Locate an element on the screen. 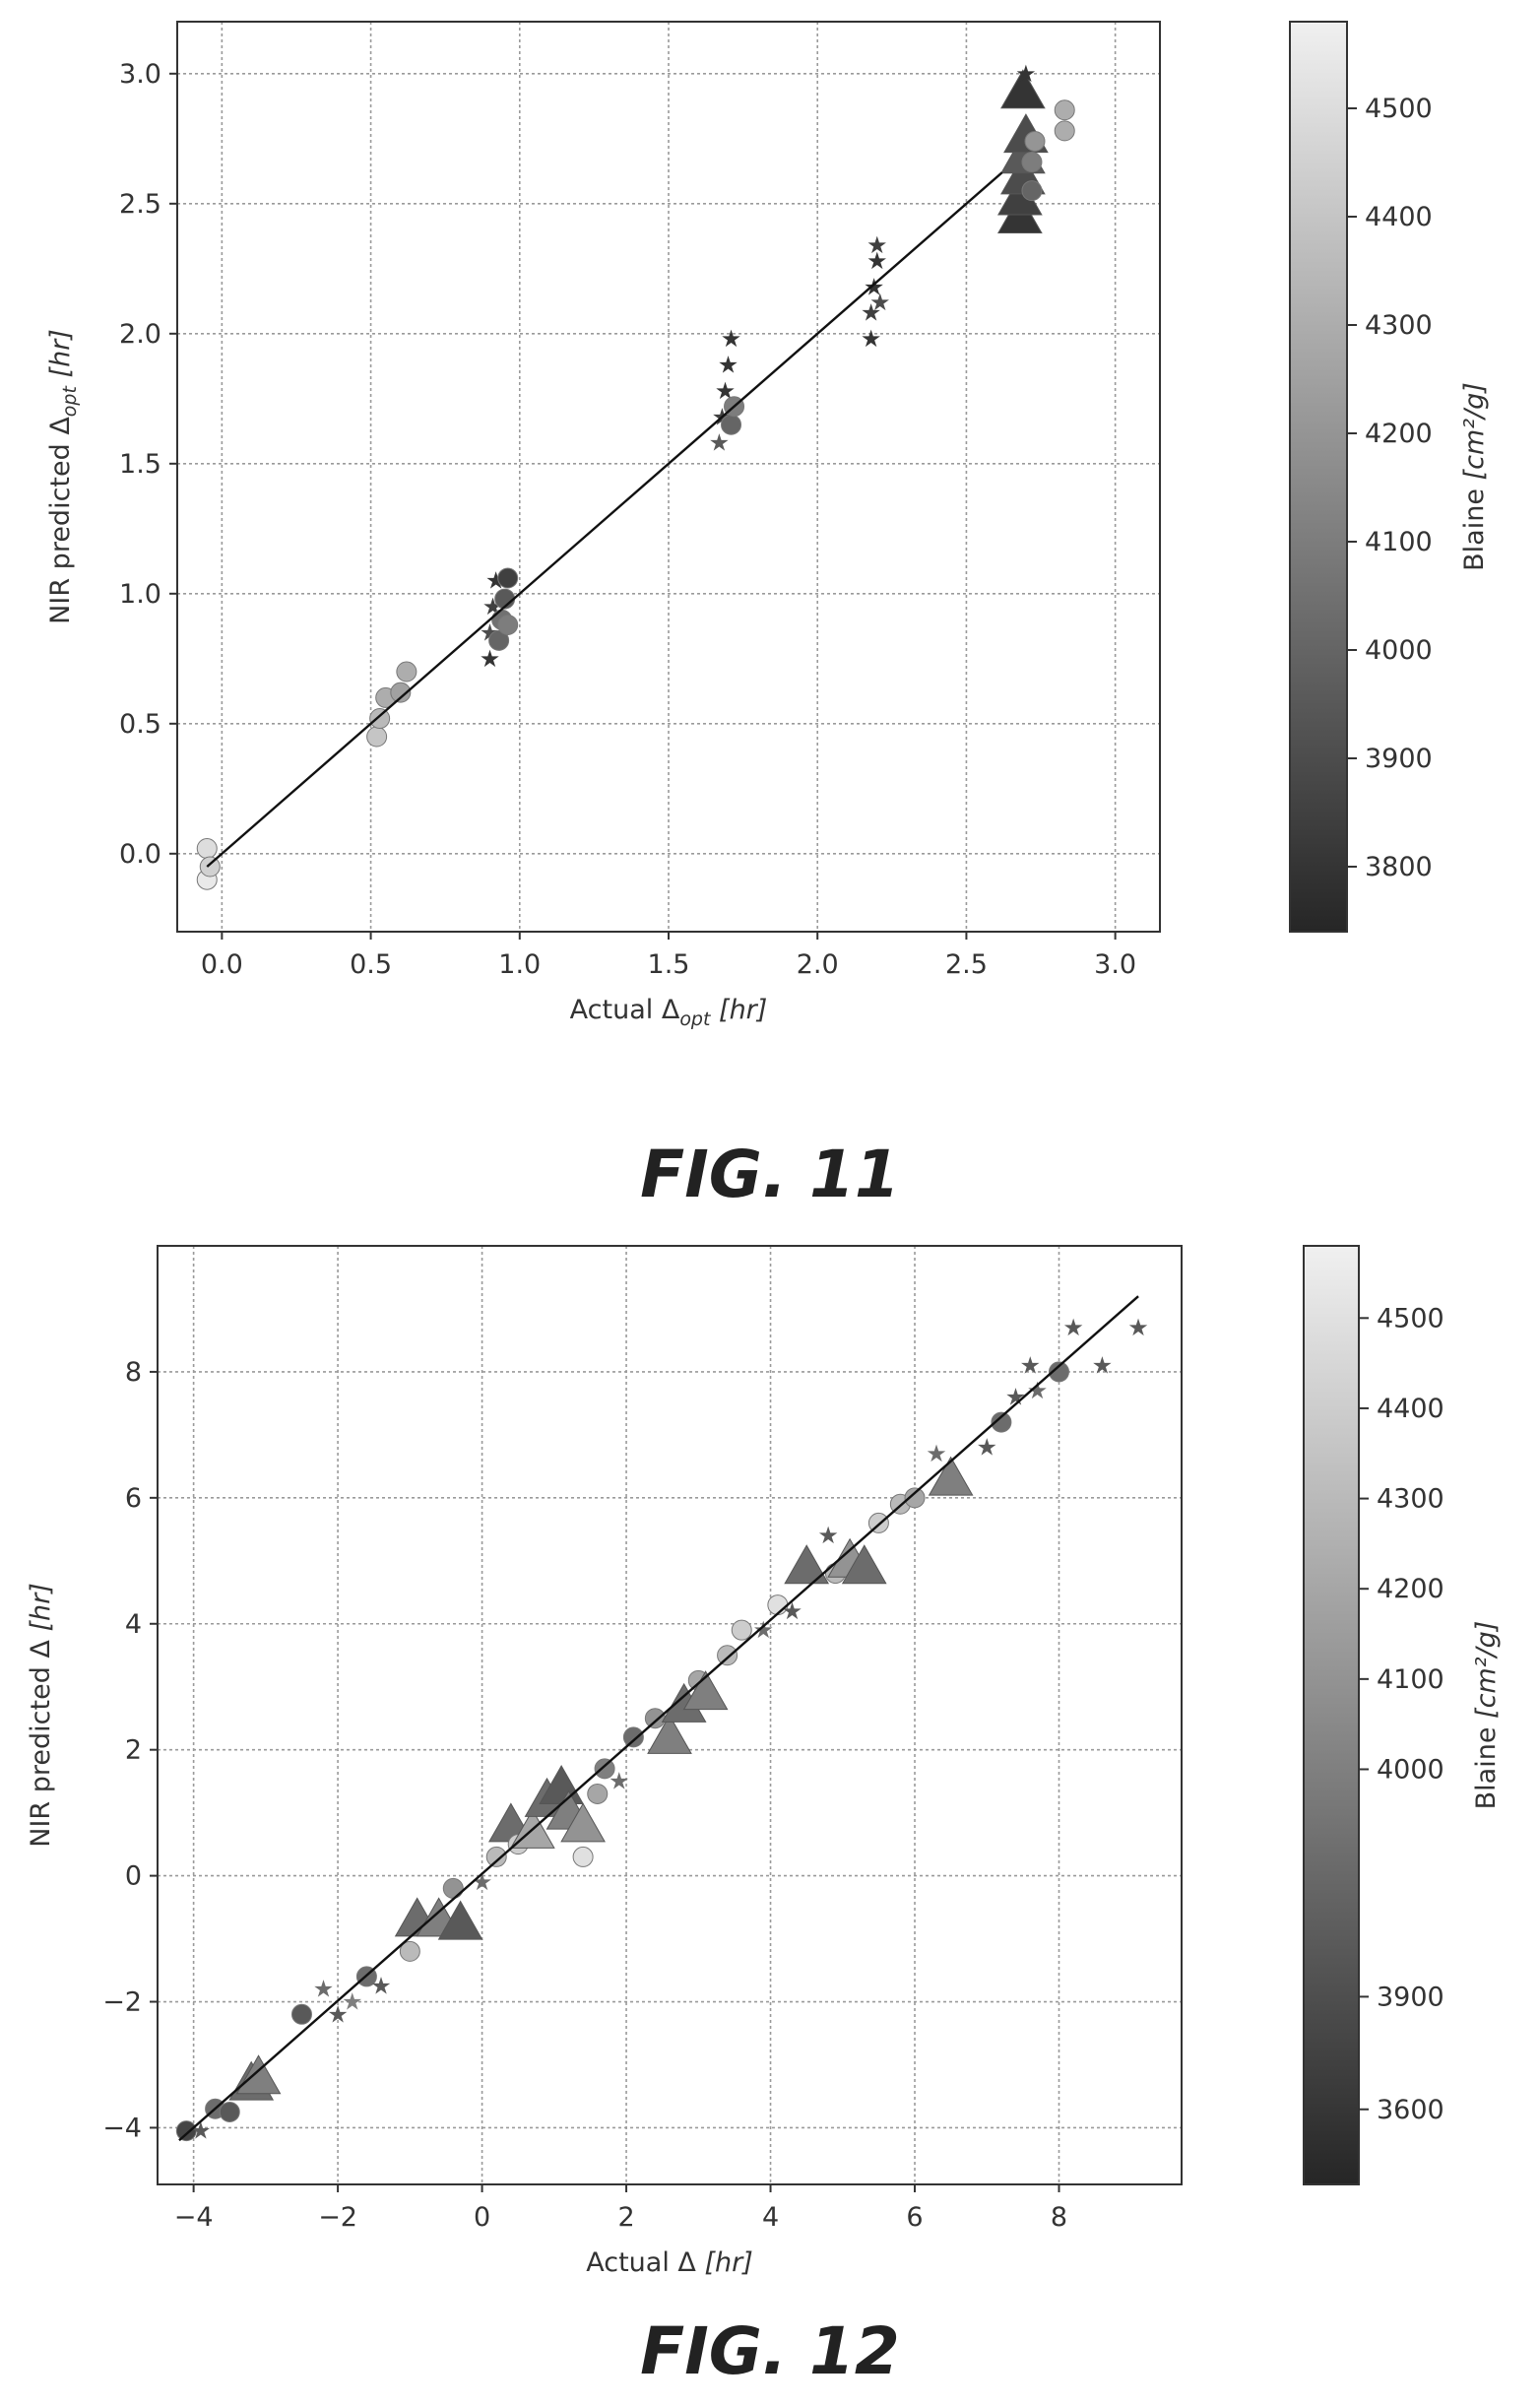  y-tick-label: 2.5 is located at coordinates (140, 204).